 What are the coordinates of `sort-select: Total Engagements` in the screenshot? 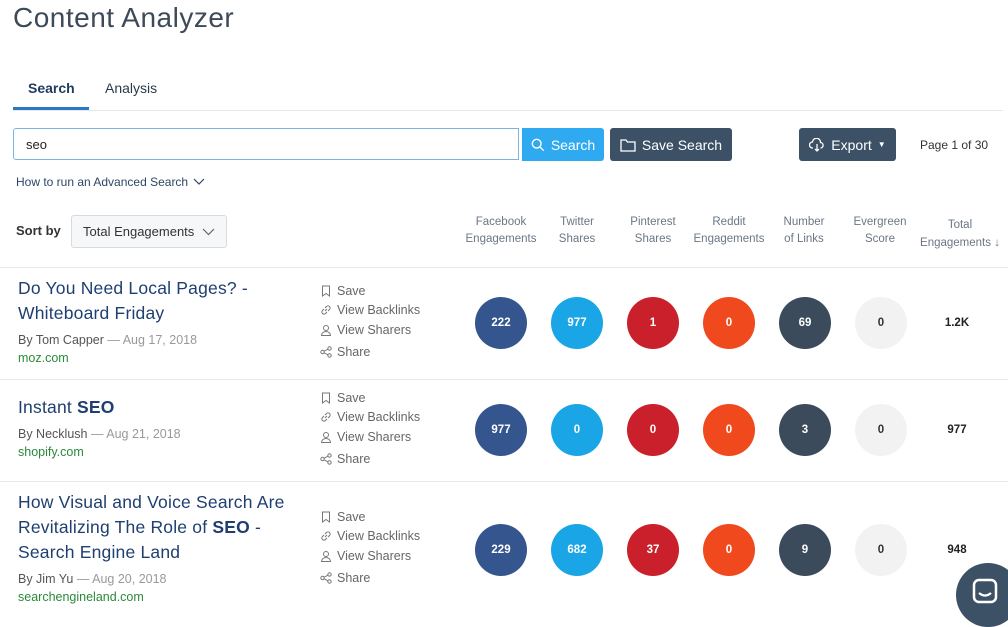 It's located at (149, 231).